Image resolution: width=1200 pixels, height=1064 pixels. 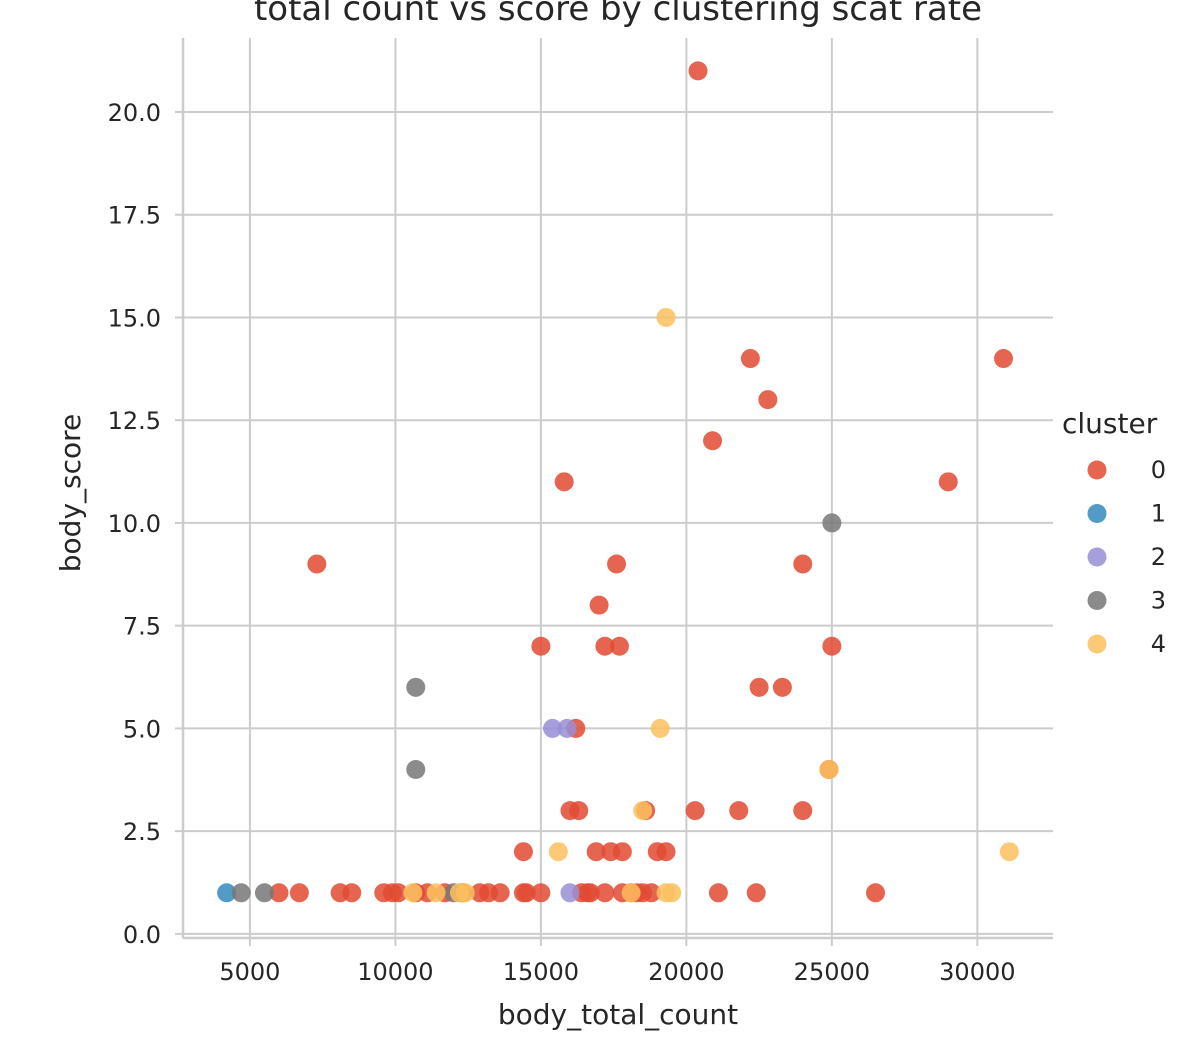 What do you see at coordinates (142, 832) in the screenshot?
I see `y-tick-label: 2.5` at bounding box center [142, 832].